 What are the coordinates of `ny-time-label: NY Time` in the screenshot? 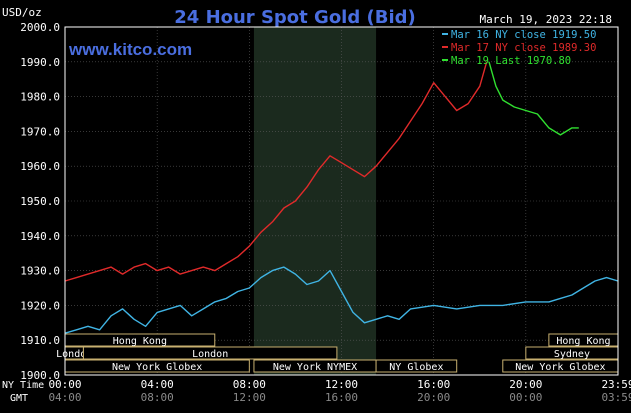 It's located at (23, 385).